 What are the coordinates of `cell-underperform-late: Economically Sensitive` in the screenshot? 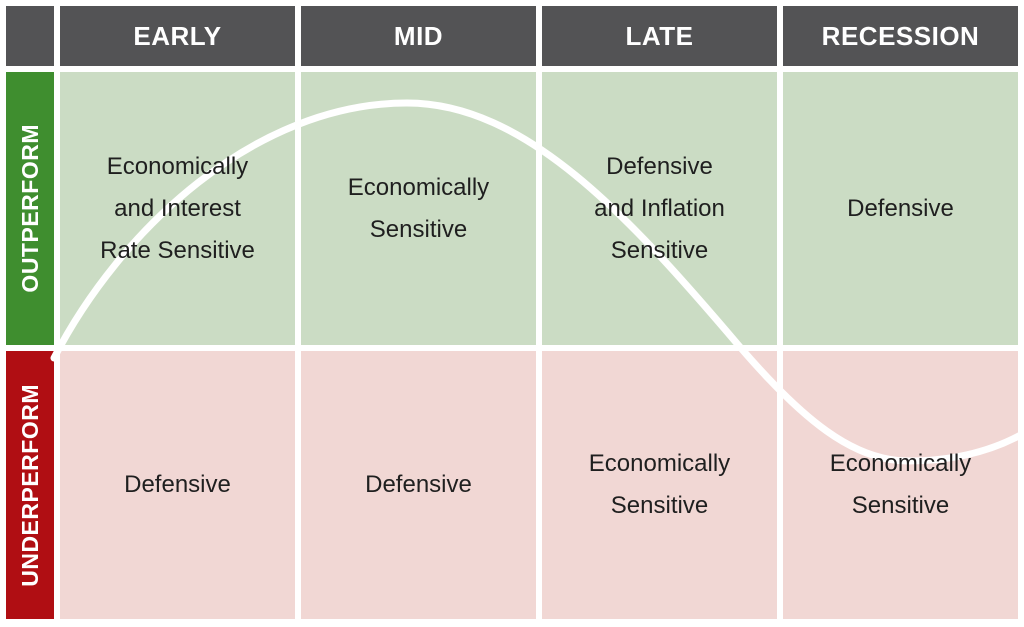 It's located at (659, 485).